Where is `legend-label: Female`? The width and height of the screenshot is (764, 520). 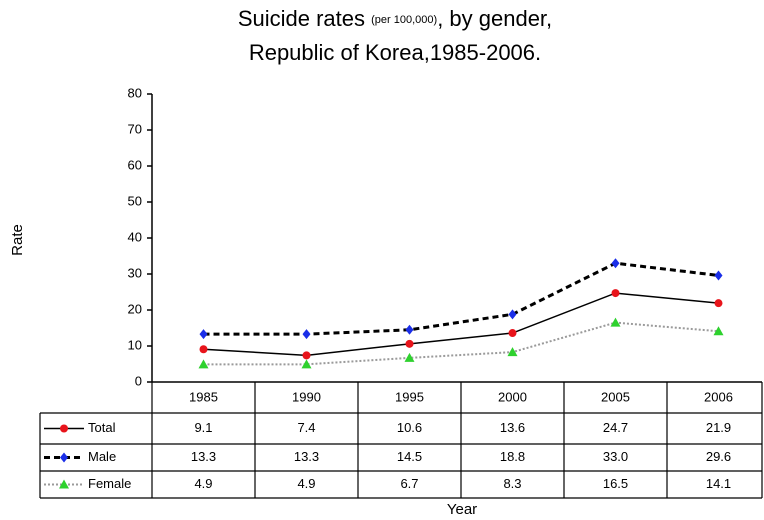
legend-label: Female is located at coordinates (109, 483).